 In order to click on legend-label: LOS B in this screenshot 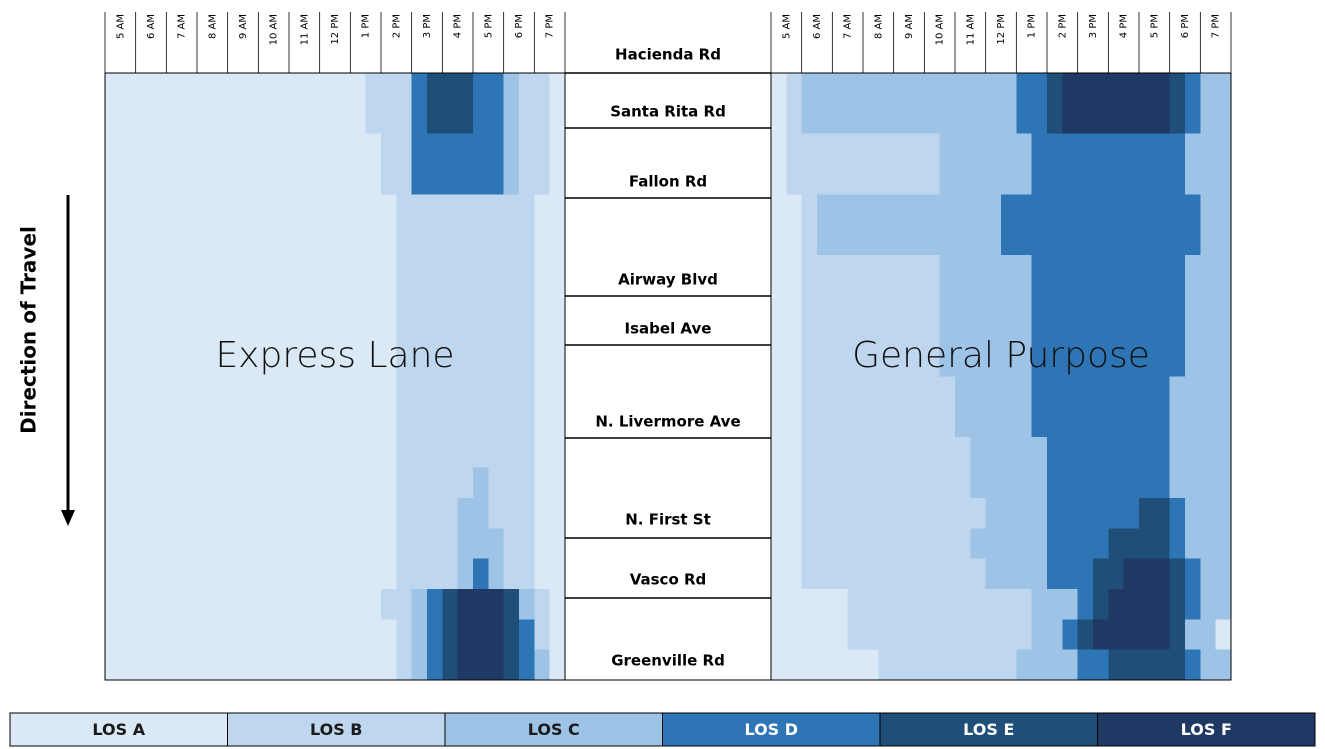, I will do `click(336, 729)`.